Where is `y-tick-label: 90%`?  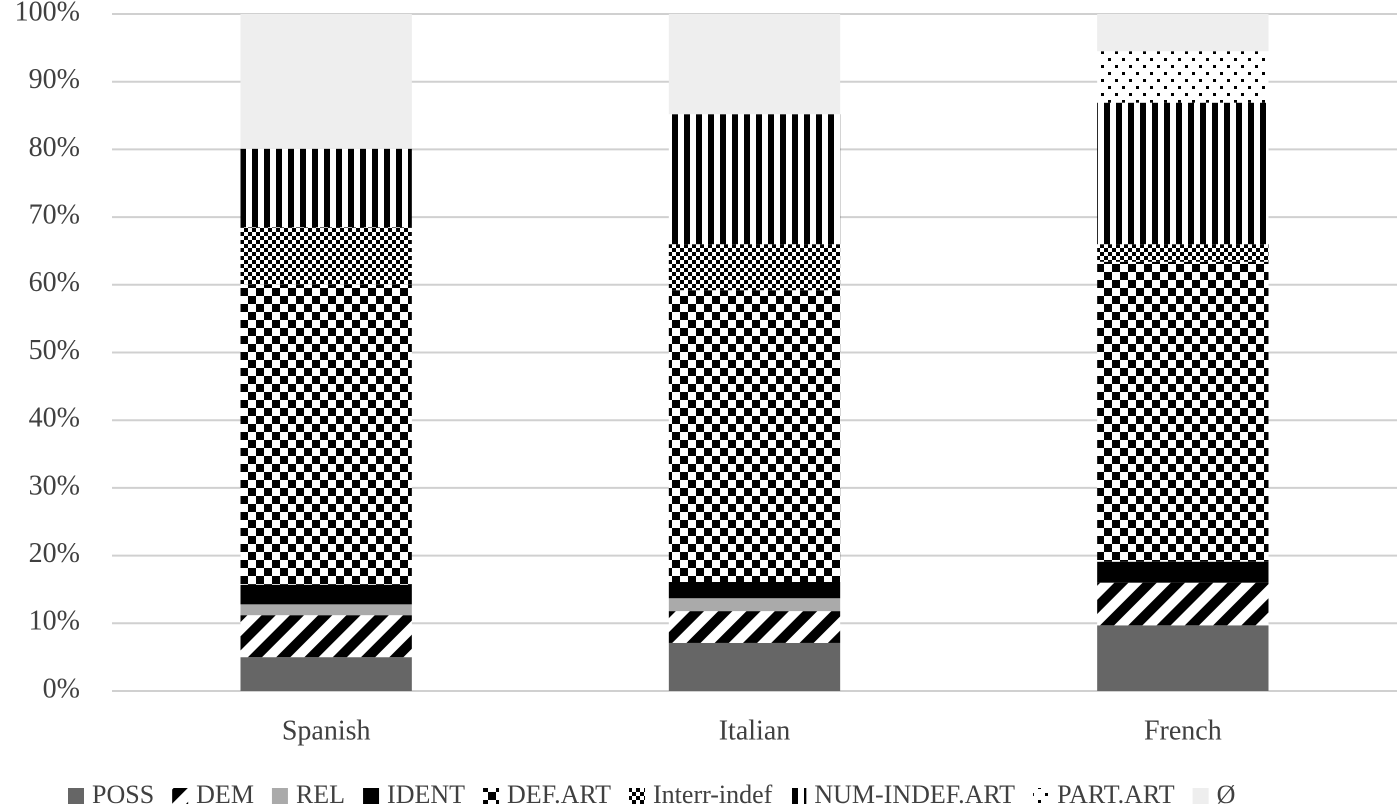 y-tick-label: 90% is located at coordinates (54, 79).